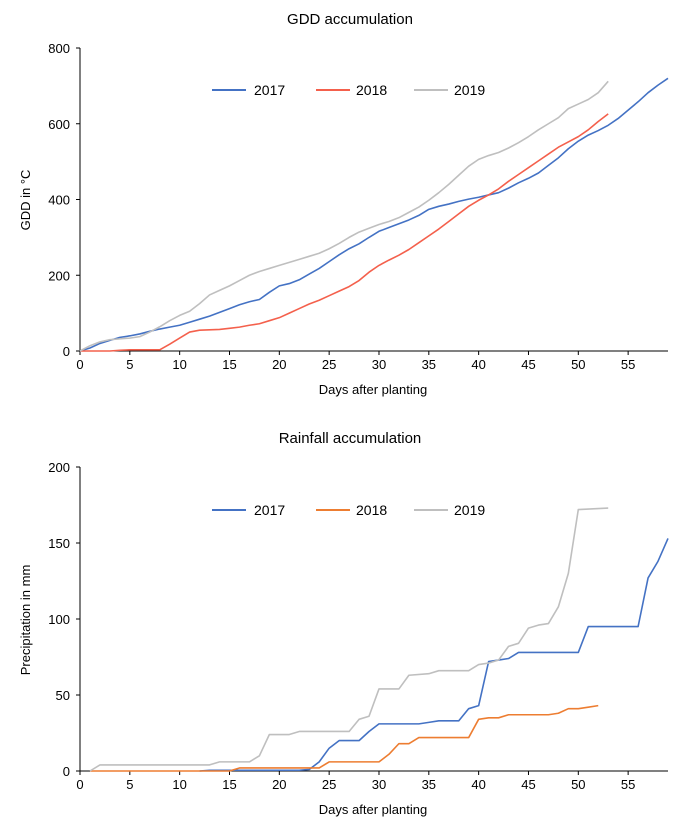 Image resolution: width=681 pixels, height=820 pixels. Describe the element at coordinates (63, 695) in the screenshot. I see `rainfall-y-tick-label: 50` at that location.